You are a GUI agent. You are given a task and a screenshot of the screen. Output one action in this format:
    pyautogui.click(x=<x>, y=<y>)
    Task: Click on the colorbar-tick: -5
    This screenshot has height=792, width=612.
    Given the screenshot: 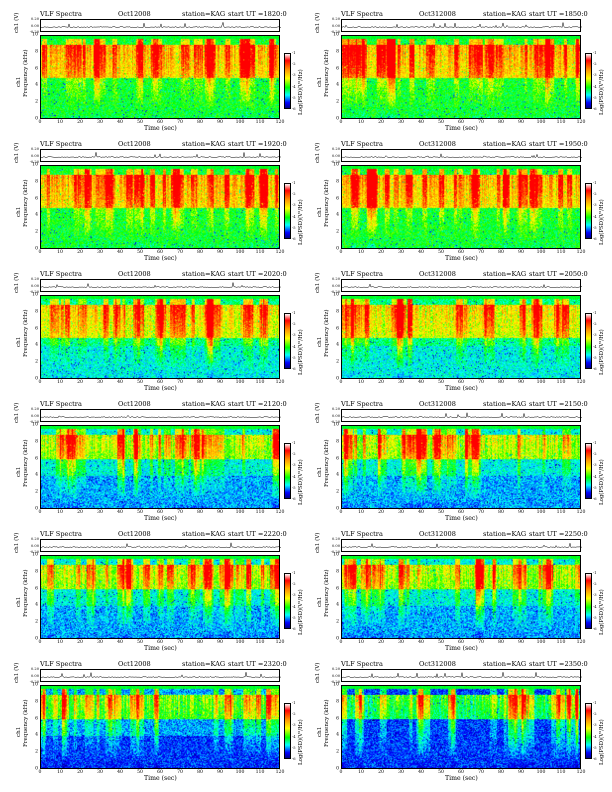 What is the action you would take?
    pyautogui.click(x=595, y=357)
    